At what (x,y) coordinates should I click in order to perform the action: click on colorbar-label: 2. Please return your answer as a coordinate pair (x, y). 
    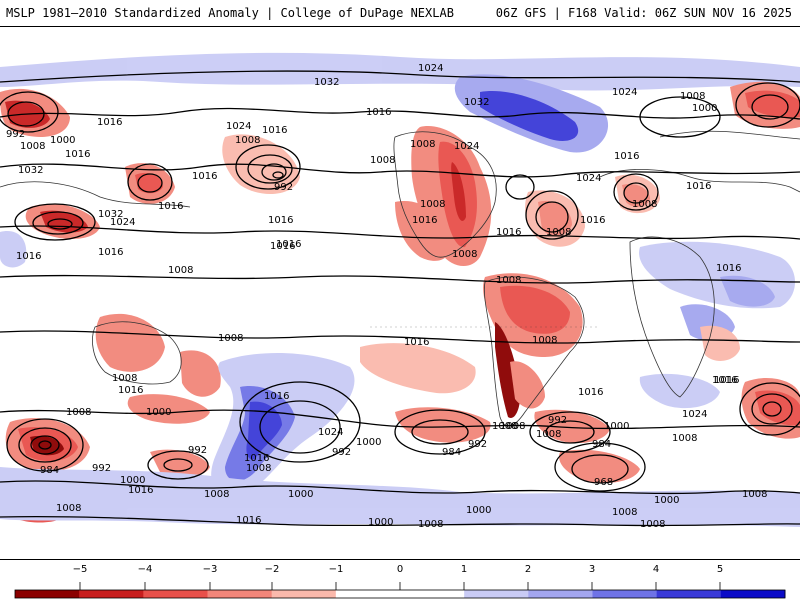
    Looking at the image, I should click on (528, 569).